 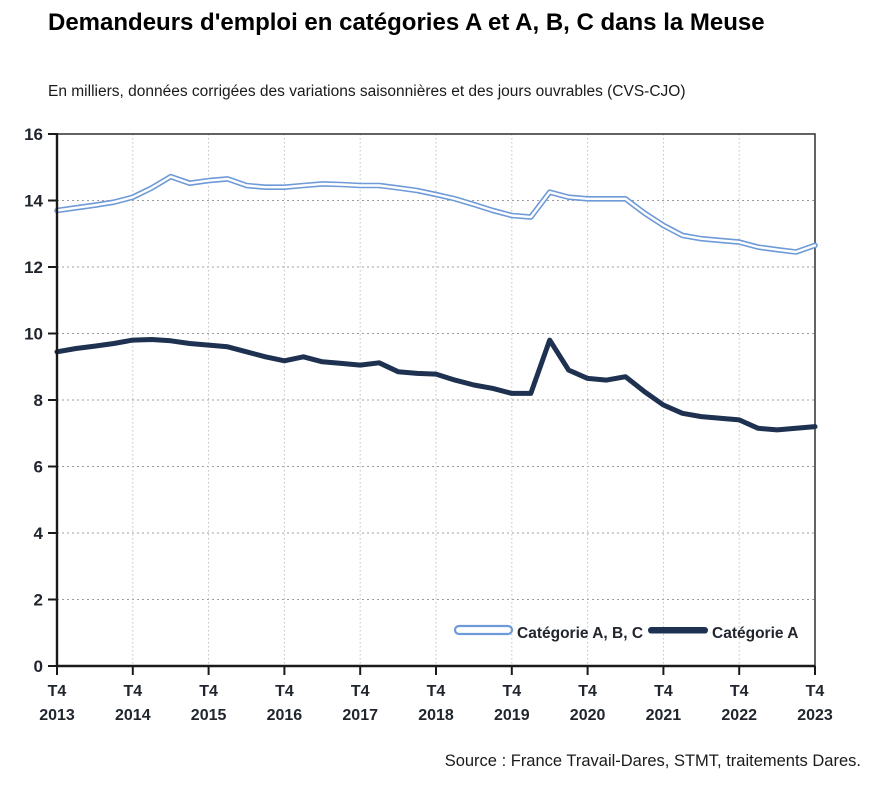 What do you see at coordinates (739, 715) in the screenshot?
I see `x-axis-tick-label-year: 2022` at bounding box center [739, 715].